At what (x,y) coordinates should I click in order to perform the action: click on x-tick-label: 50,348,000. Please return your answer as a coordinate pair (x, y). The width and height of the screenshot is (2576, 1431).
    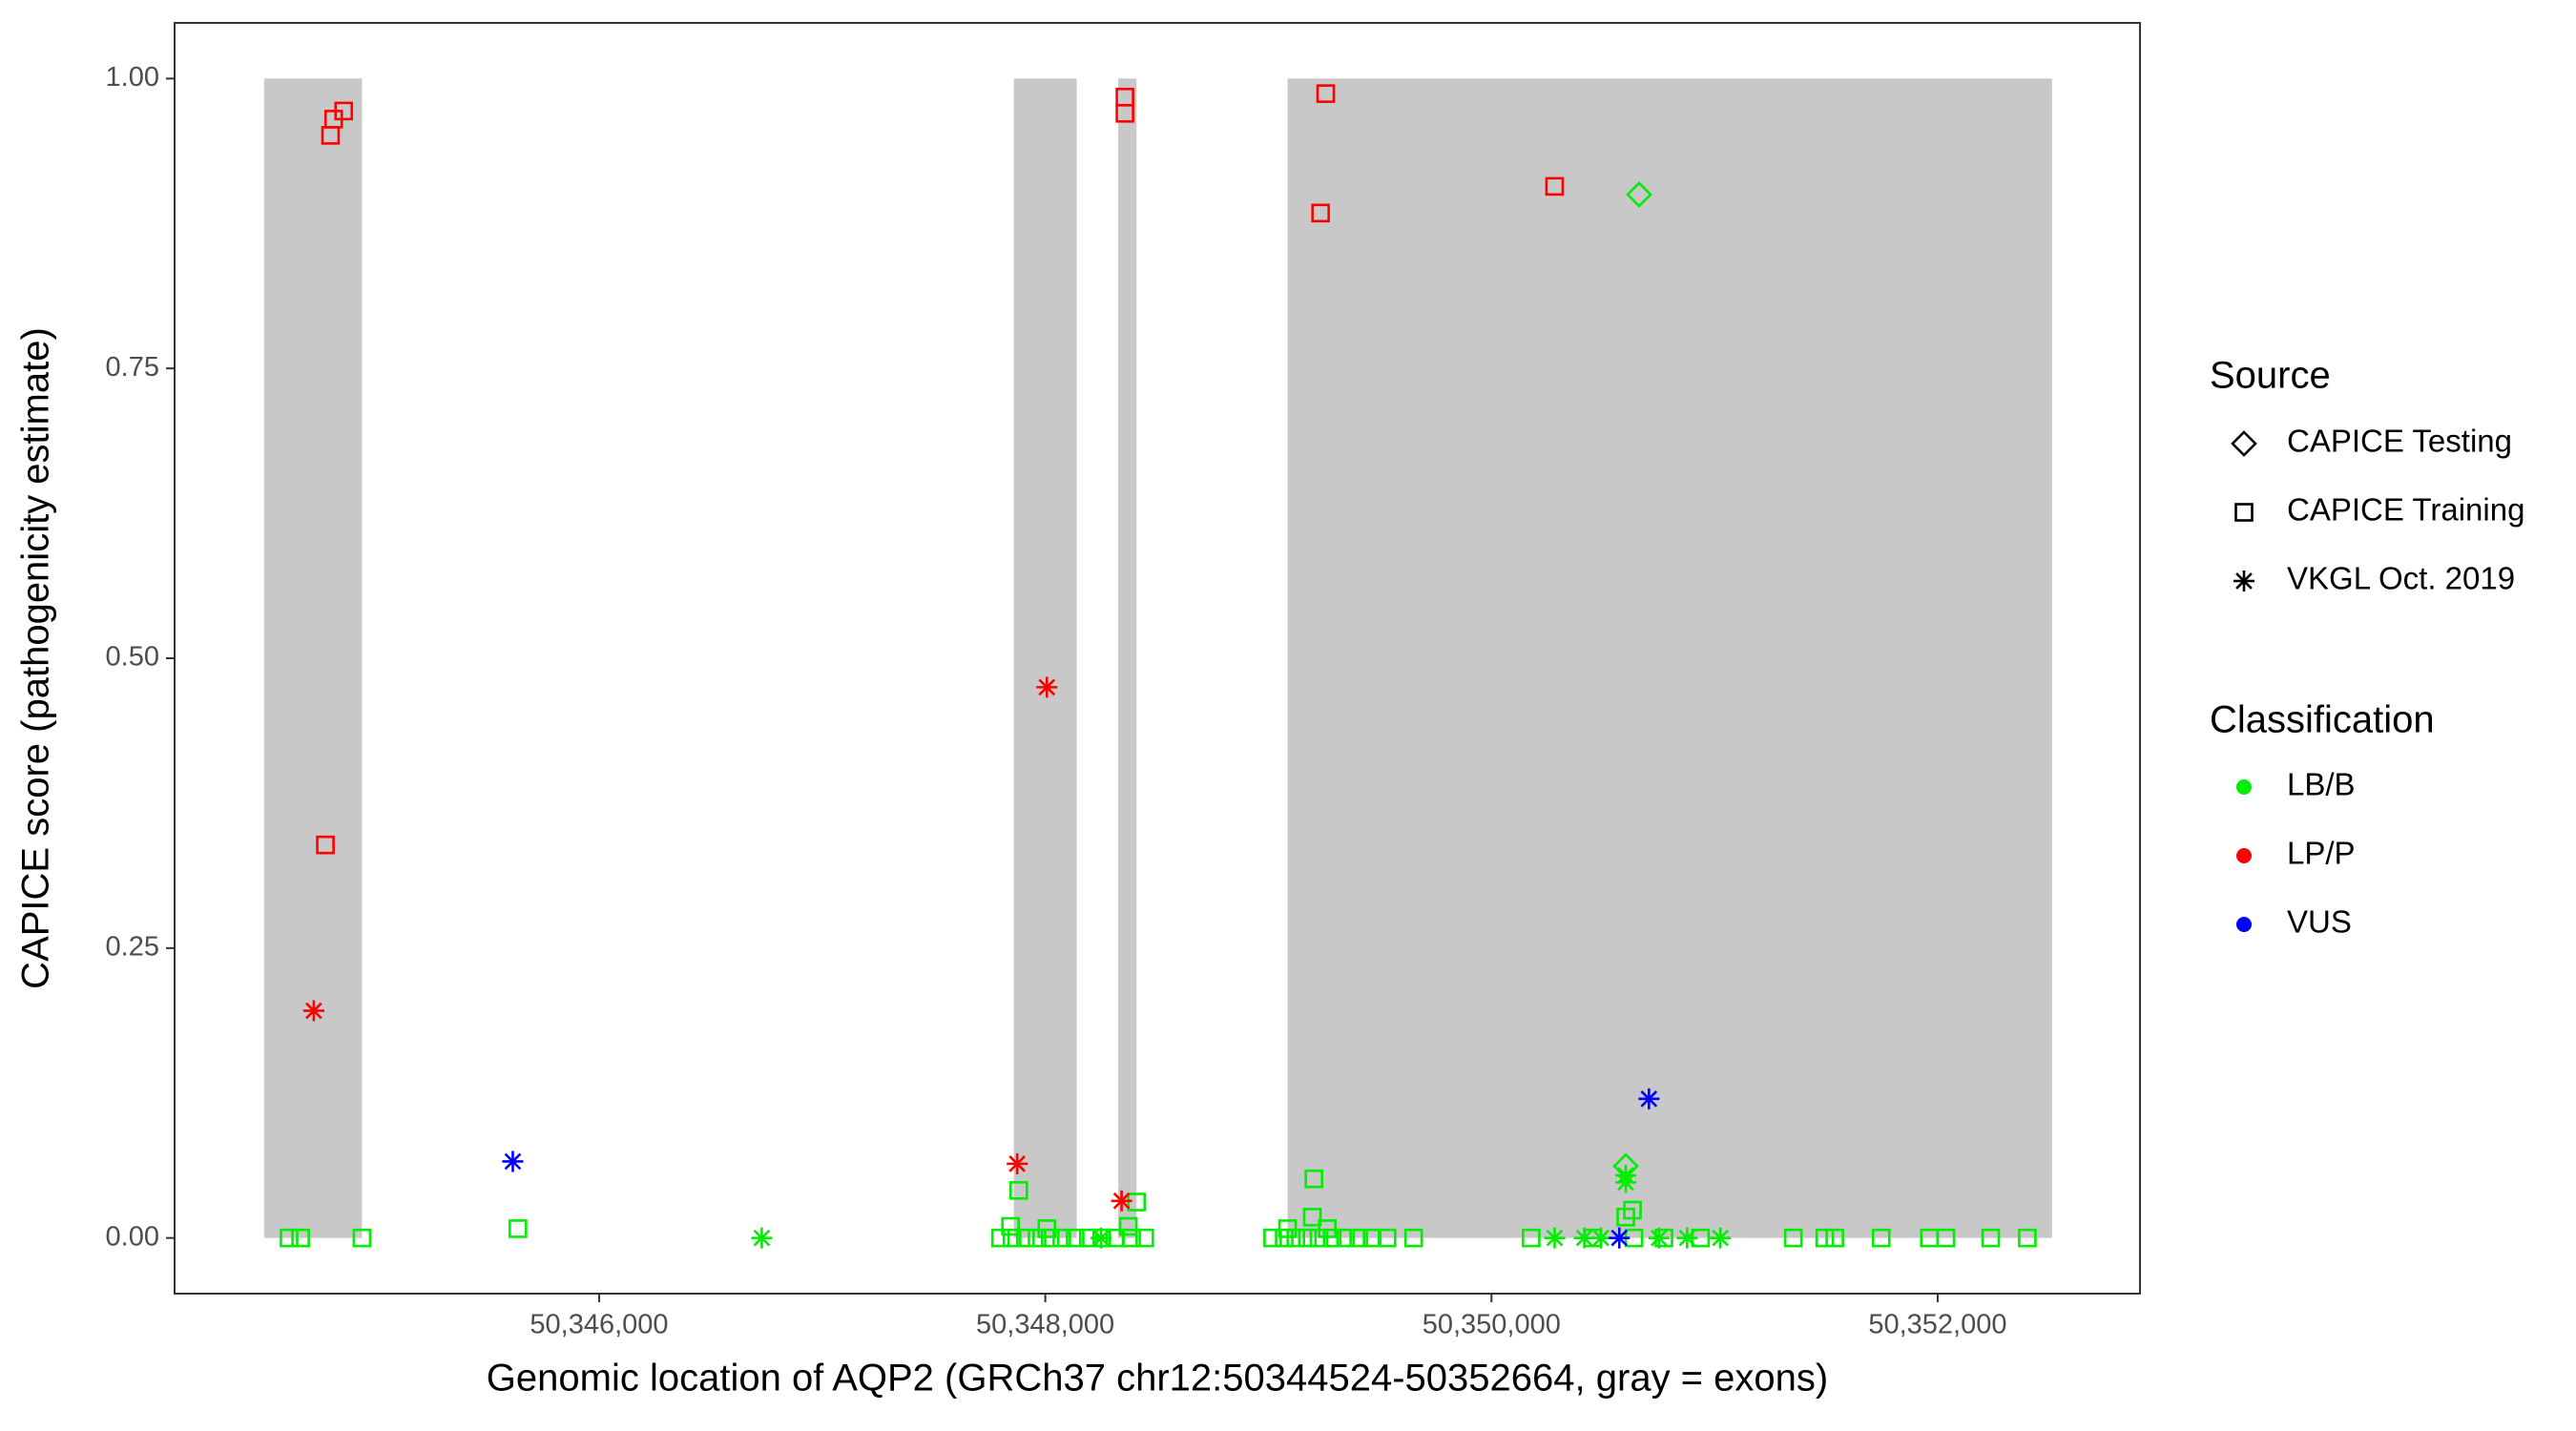
    Looking at the image, I should click on (1045, 1325).